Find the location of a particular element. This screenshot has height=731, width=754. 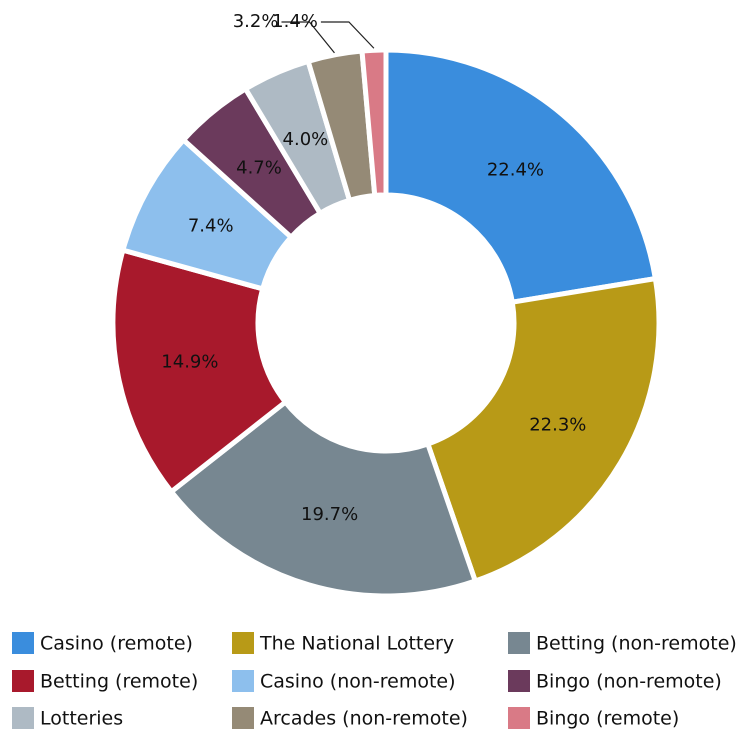

slice-label: 4.0% is located at coordinates (306, 139).